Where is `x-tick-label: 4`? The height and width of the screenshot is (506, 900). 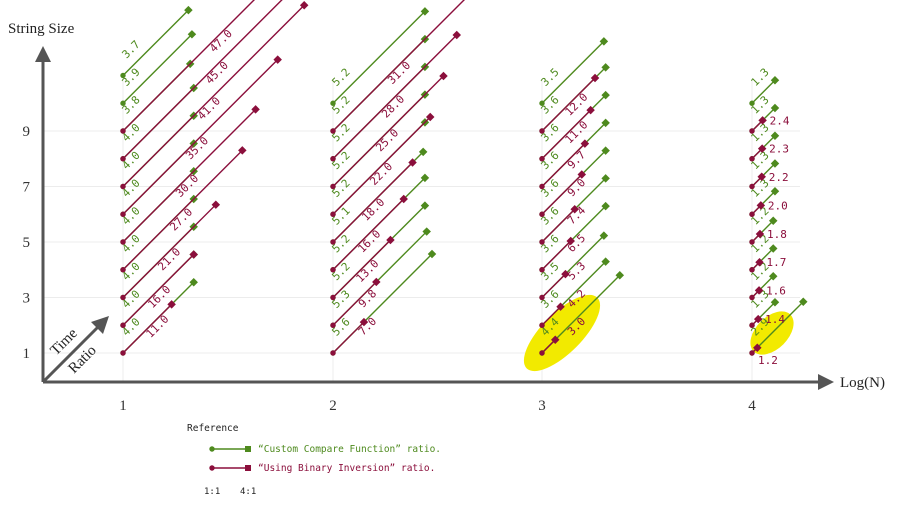 x-tick-label: 4 is located at coordinates (752, 406).